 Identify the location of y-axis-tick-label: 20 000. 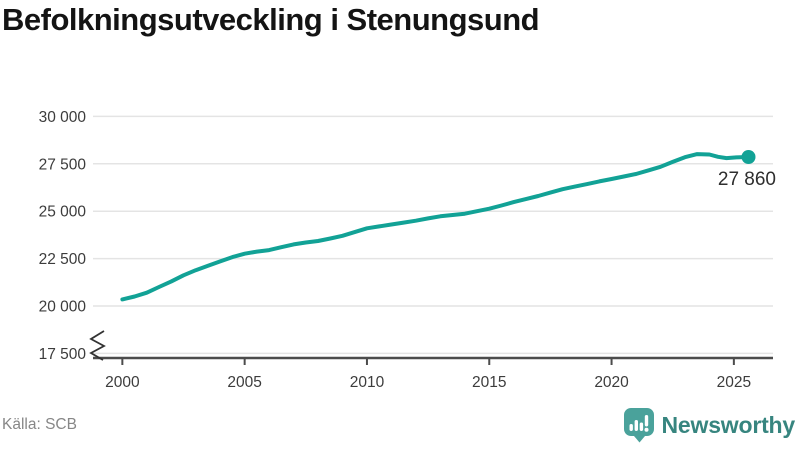
(63, 307).